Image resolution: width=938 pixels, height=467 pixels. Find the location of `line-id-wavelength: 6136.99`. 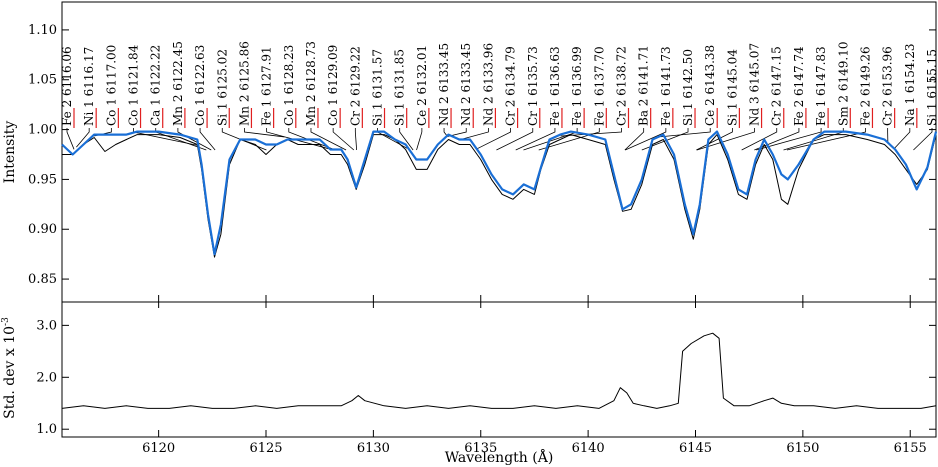

line-id-wavelength: 6136.99 is located at coordinates (577, 71).